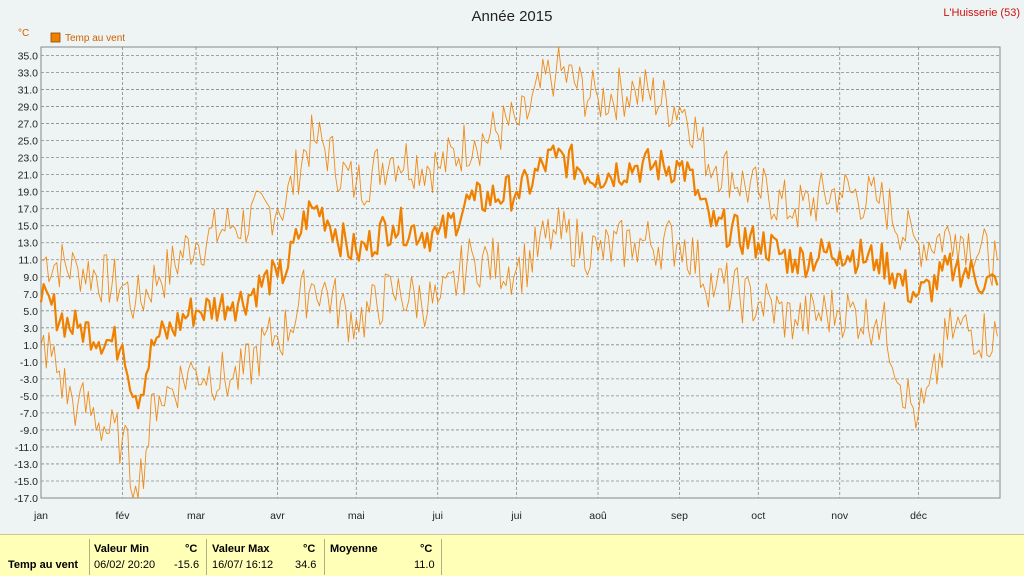  I want to click on avg-unit: °C, so click(426, 549).